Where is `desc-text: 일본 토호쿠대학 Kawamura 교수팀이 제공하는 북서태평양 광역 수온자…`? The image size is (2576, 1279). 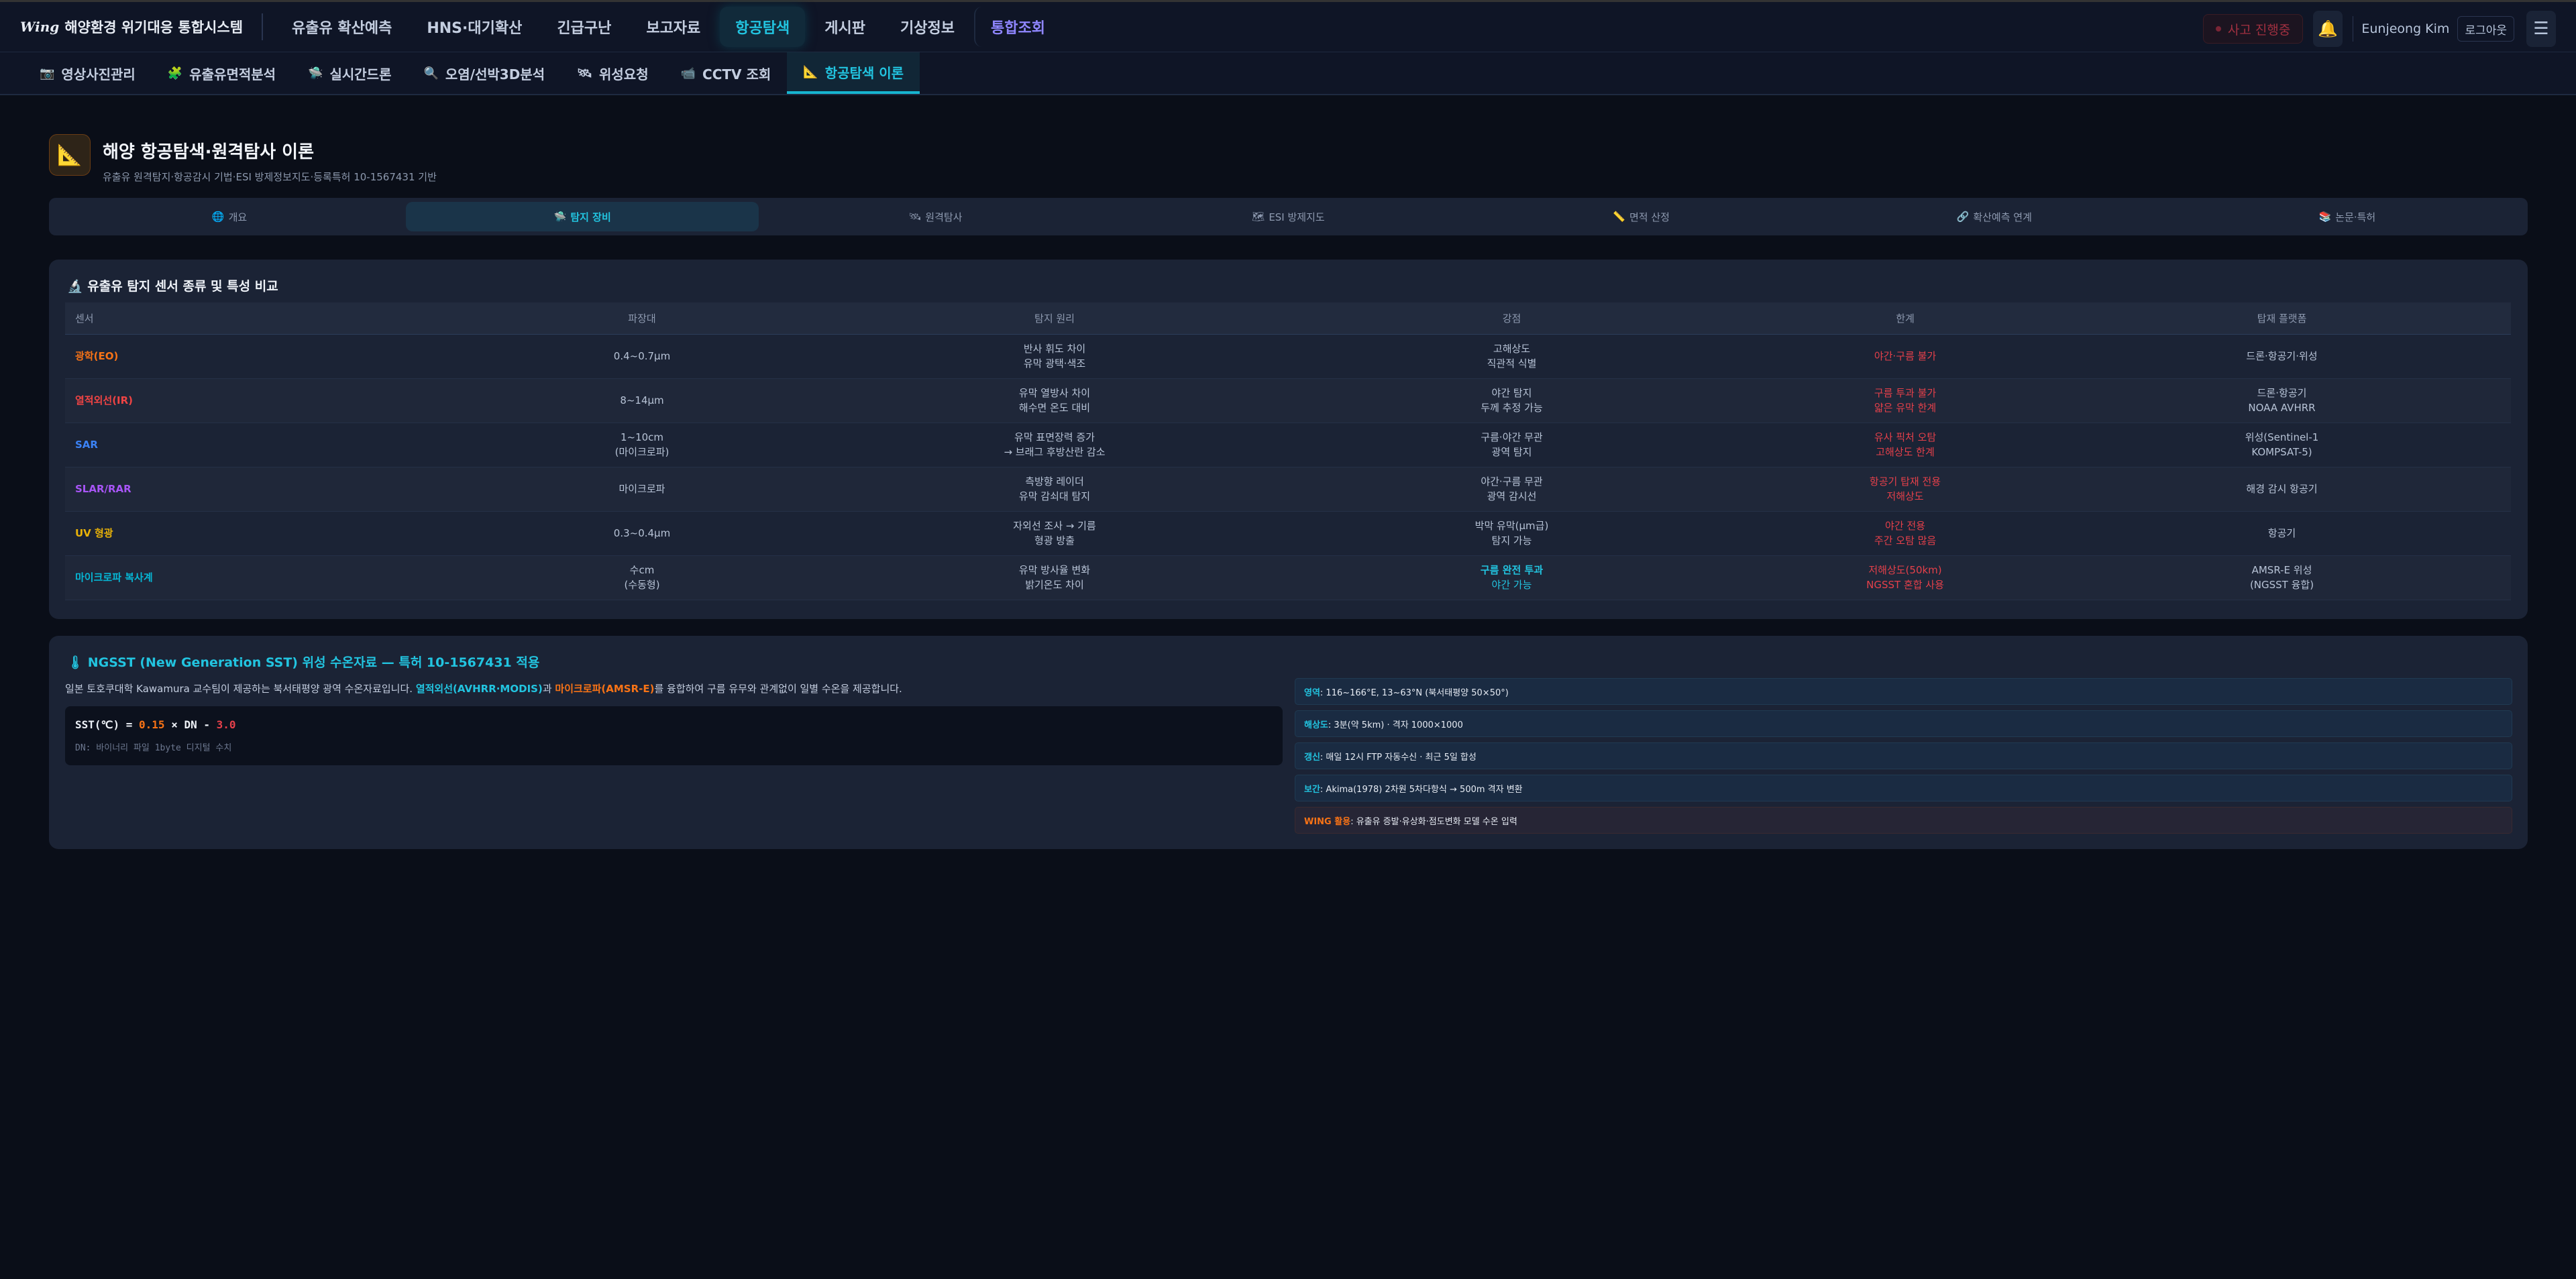
desc-text: 일본 토호쿠대학 Kawamura 교수팀이 제공하는 북서태평양 광역 수온자… is located at coordinates (240, 689).